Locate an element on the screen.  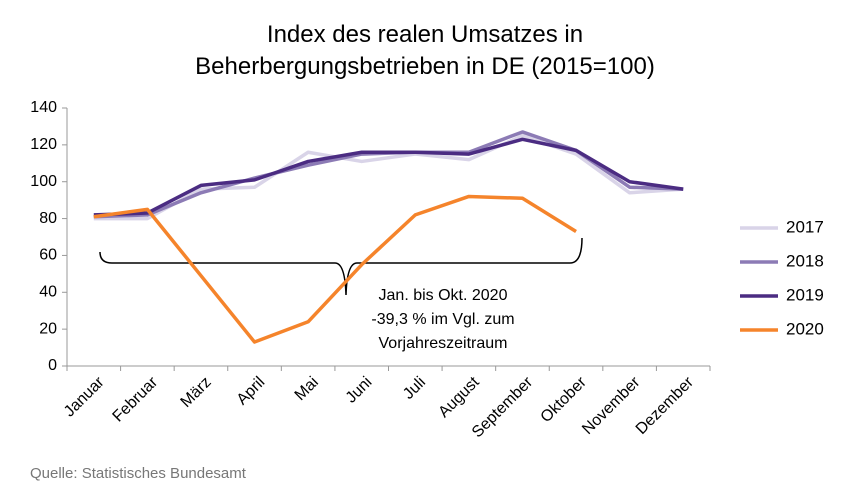
y-tick-label: 140 is located at coordinates (43, 107).